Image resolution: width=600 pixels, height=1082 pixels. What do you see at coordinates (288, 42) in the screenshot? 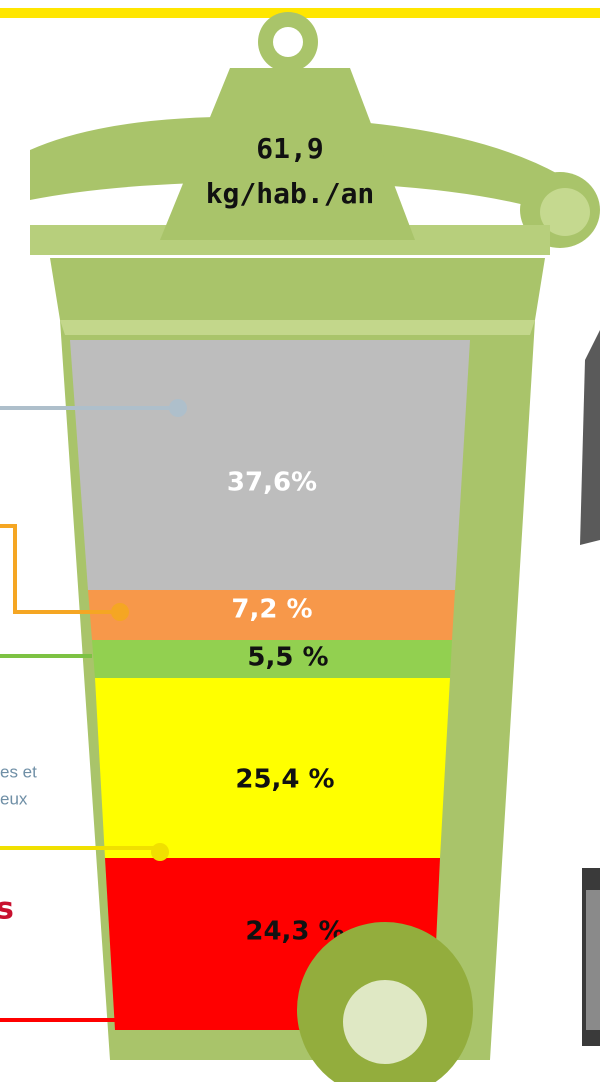
I see `weight-ring-hole` at bounding box center [288, 42].